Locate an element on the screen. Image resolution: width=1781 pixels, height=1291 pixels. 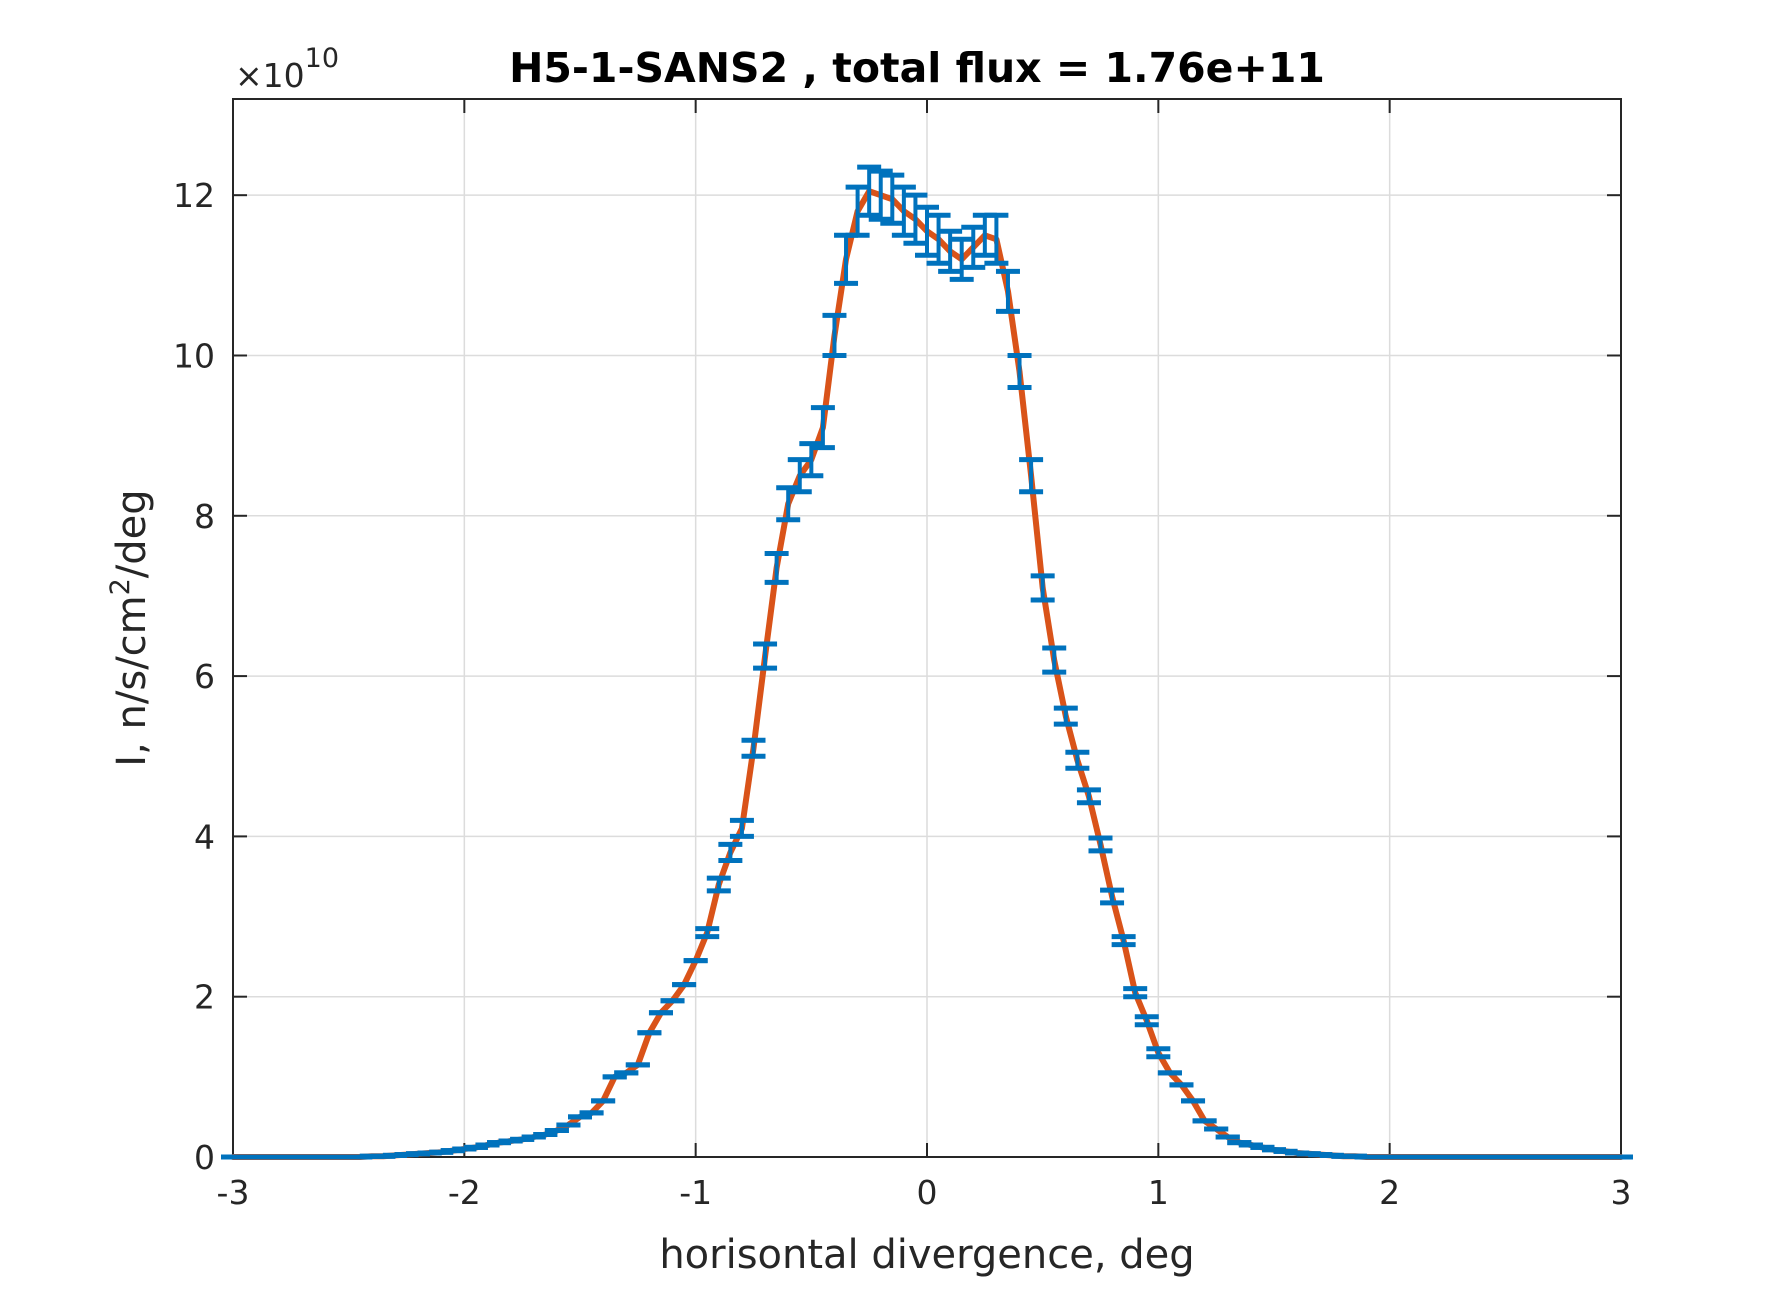
y-tick-label: 10 is located at coordinates (194, 355).